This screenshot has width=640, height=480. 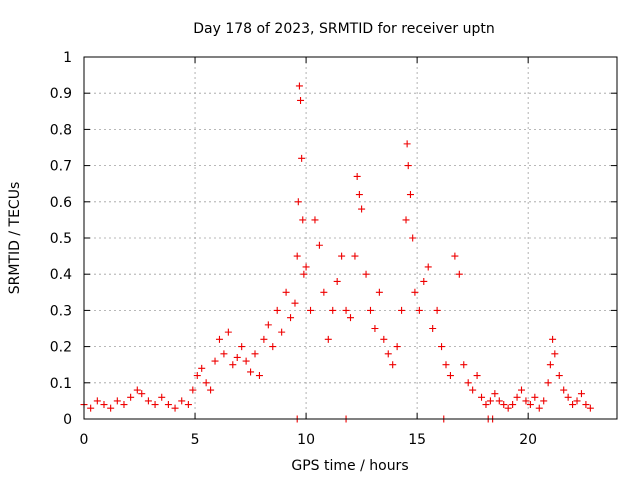 I want to click on y-tick-label: 0, so click(x=67, y=420).